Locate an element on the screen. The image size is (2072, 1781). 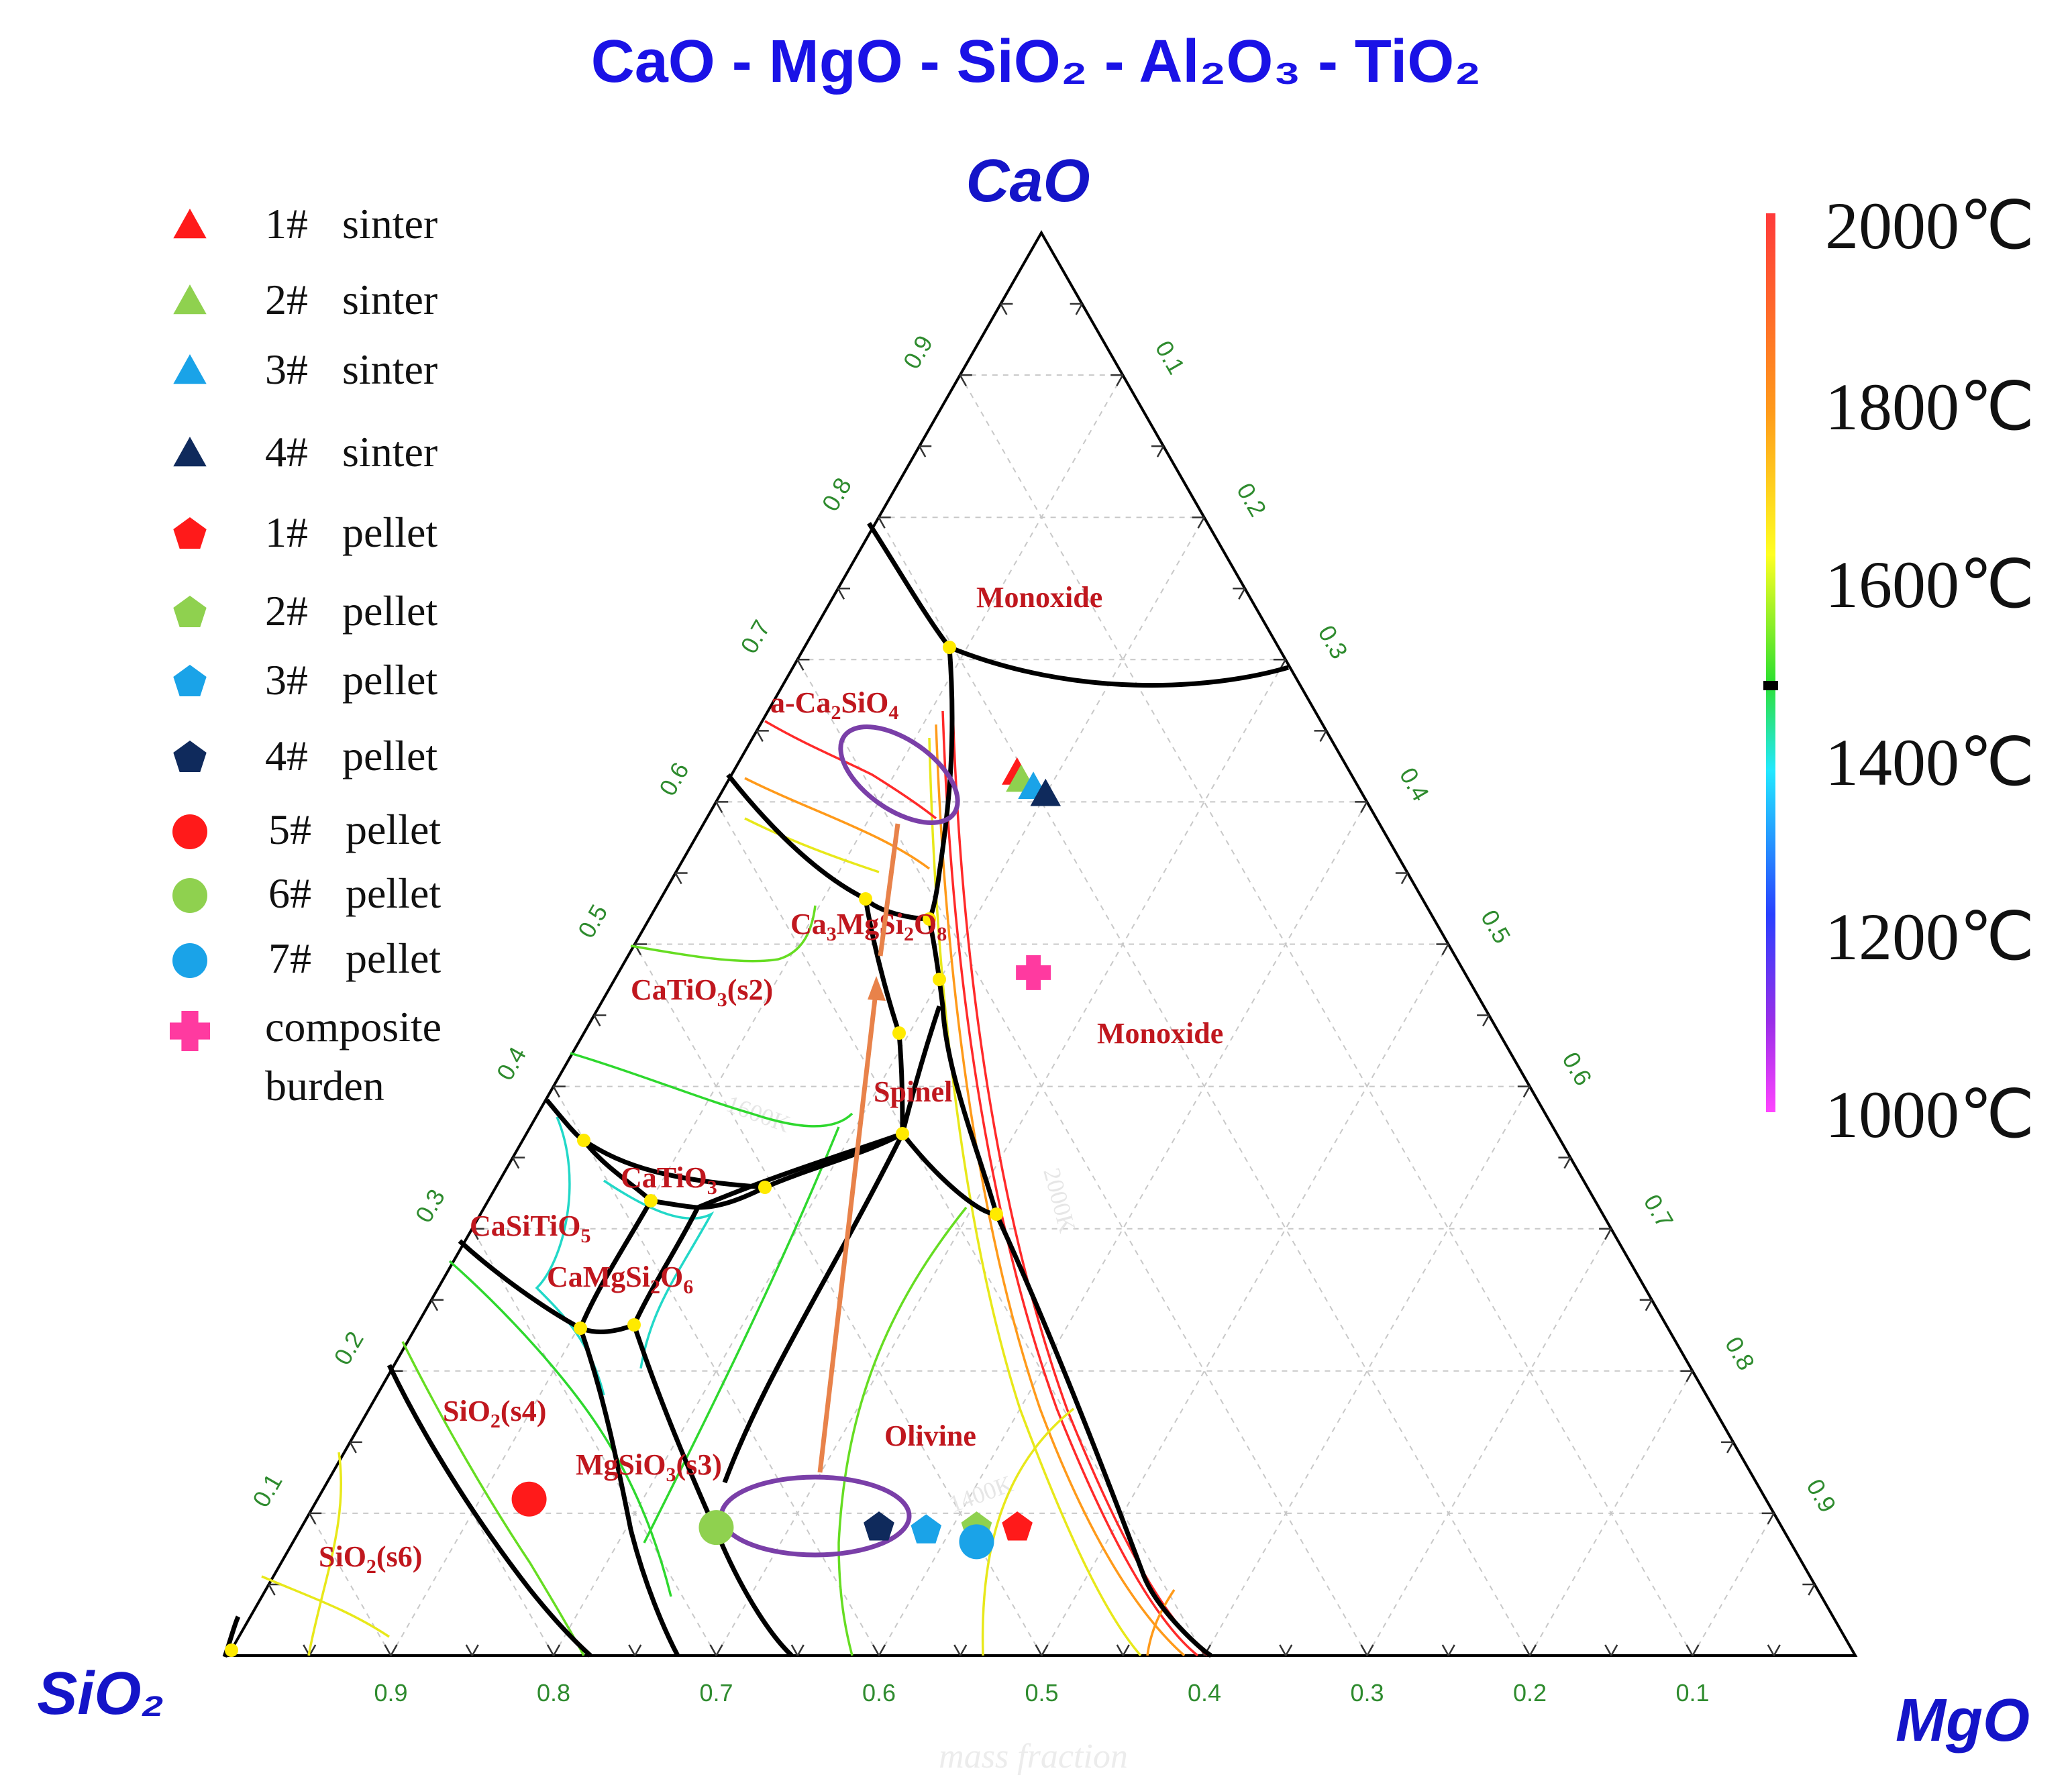
tick-label-bottom: 0.5 is located at coordinates (1041, 1693).